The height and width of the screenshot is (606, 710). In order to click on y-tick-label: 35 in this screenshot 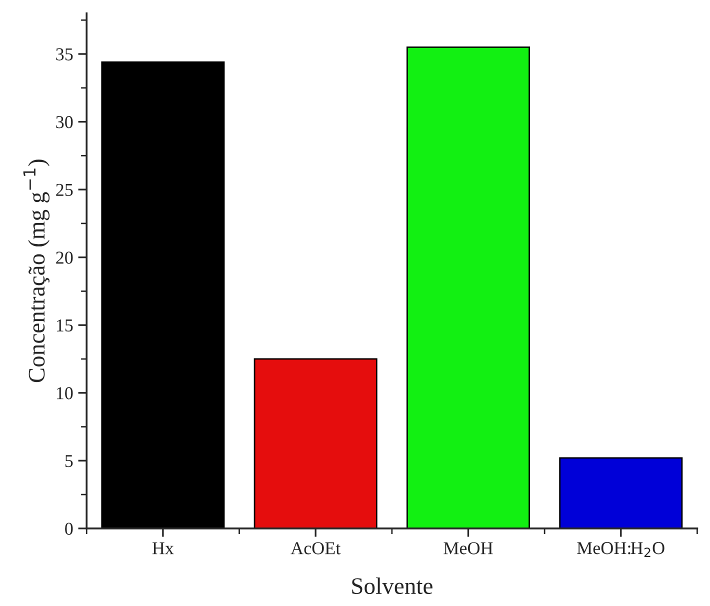, I will do `click(64, 54)`.